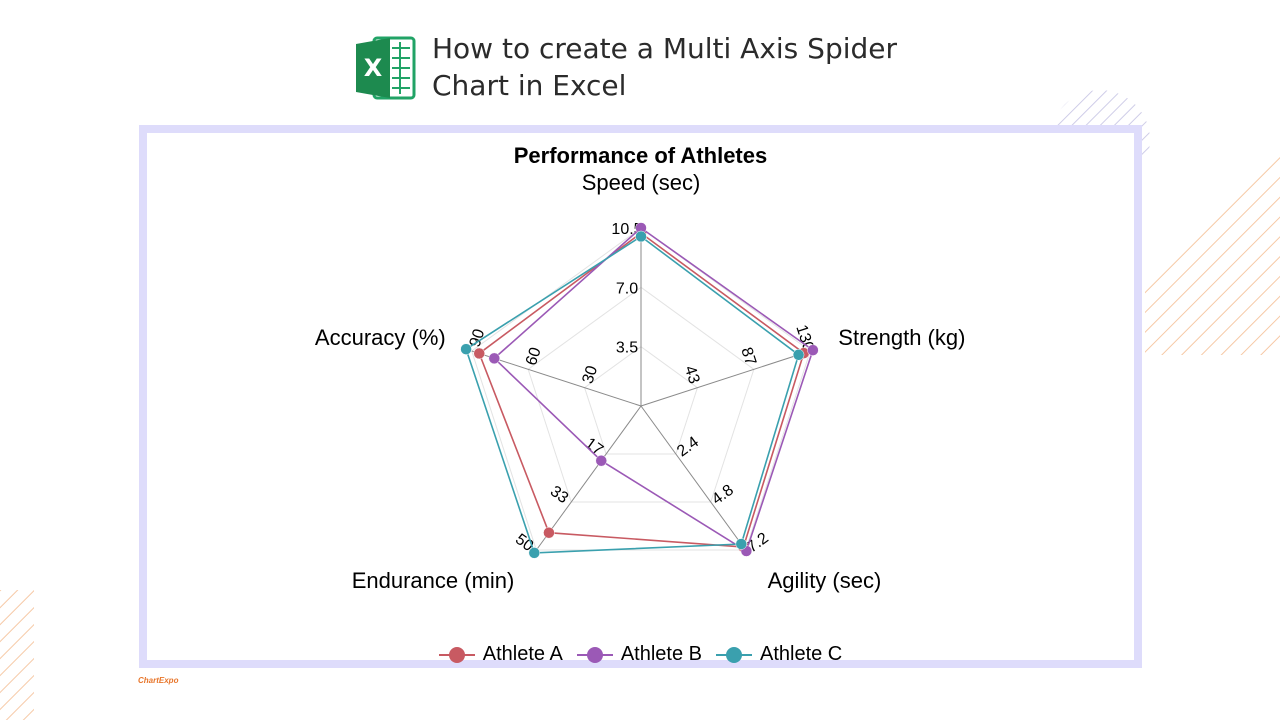  Describe the element at coordinates (559, 495) in the screenshot. I see `tick-label: 33` at that location.